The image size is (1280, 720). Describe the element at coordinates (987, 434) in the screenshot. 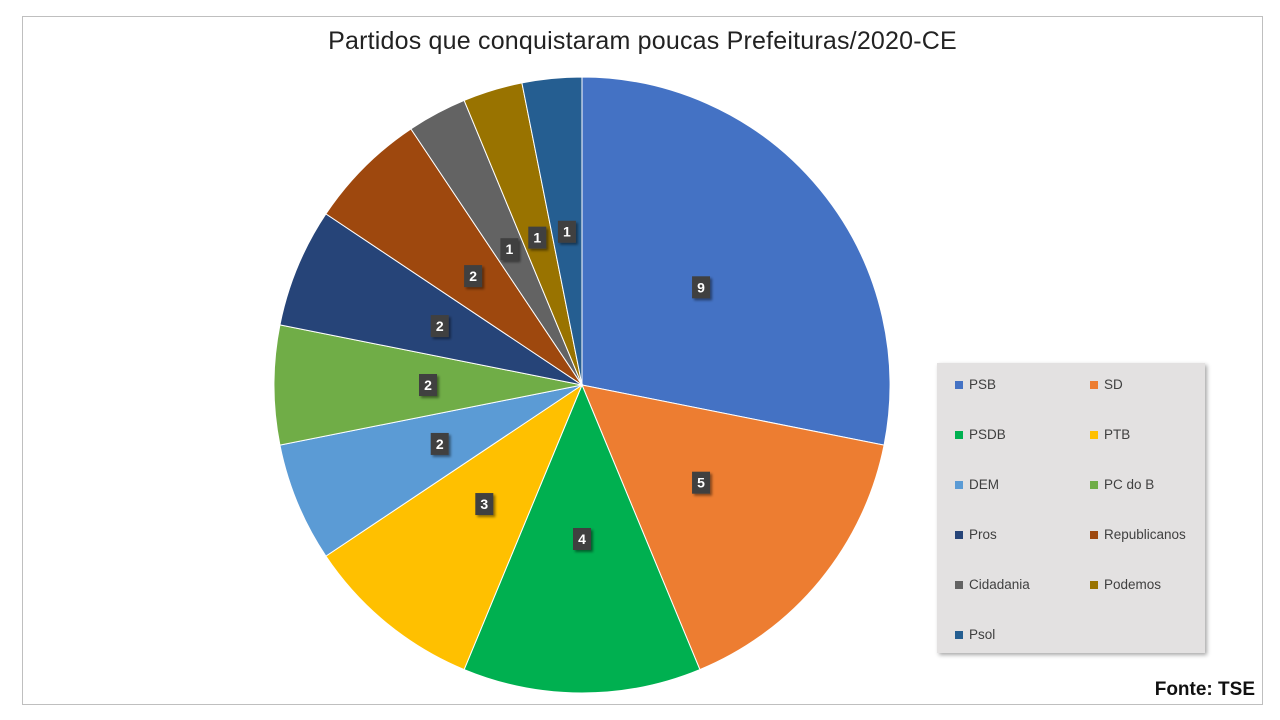

I see `legend-label: PSDB` at that location.